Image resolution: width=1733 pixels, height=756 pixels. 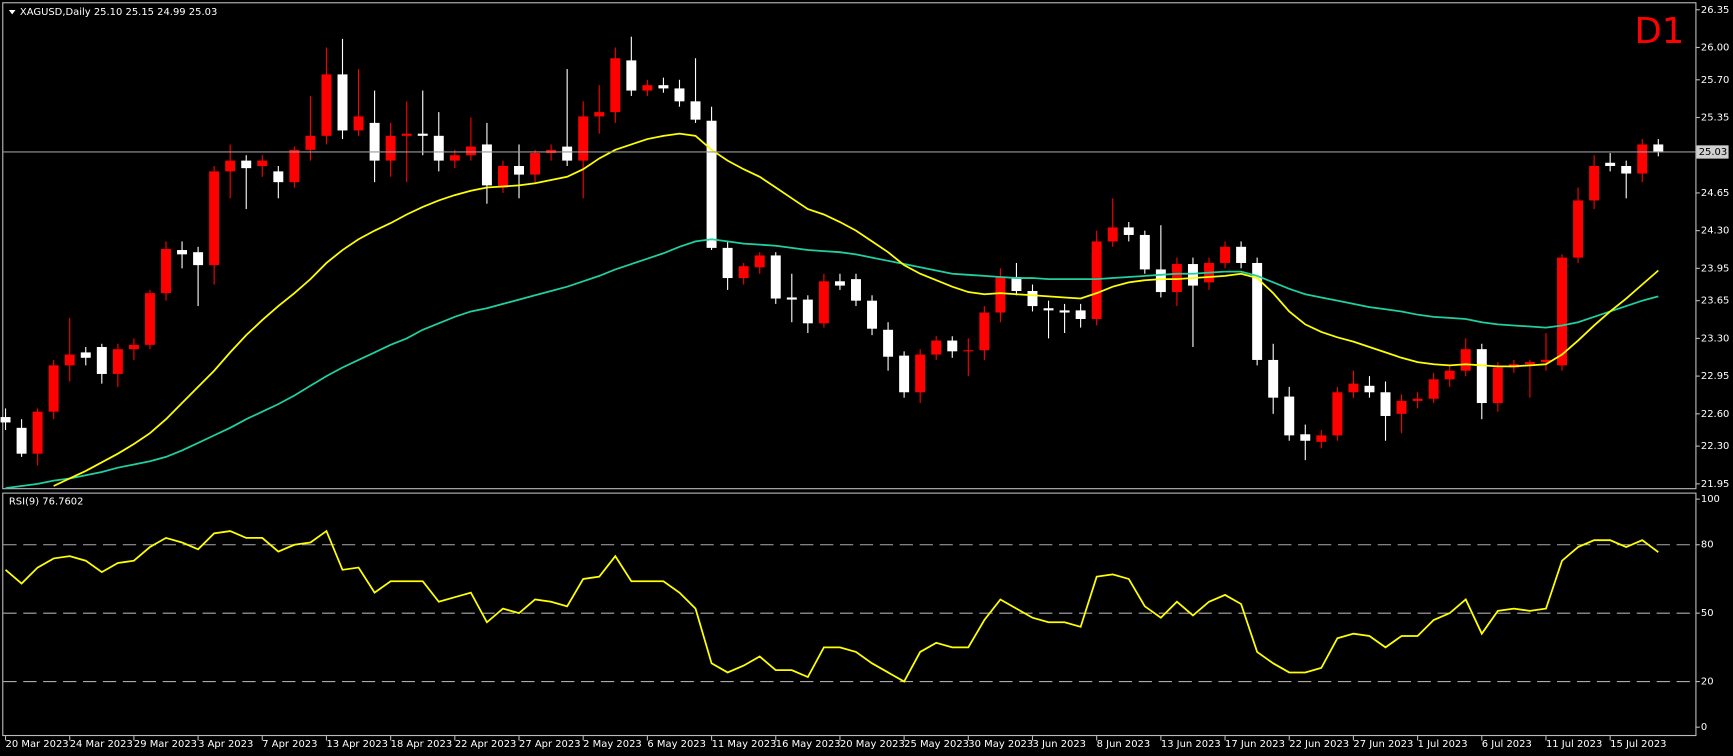 What do you see at coordinates (1715, 47) in the screenshot?
I see `y-tick-label: 26.00` at bounding box center [1715, 47].